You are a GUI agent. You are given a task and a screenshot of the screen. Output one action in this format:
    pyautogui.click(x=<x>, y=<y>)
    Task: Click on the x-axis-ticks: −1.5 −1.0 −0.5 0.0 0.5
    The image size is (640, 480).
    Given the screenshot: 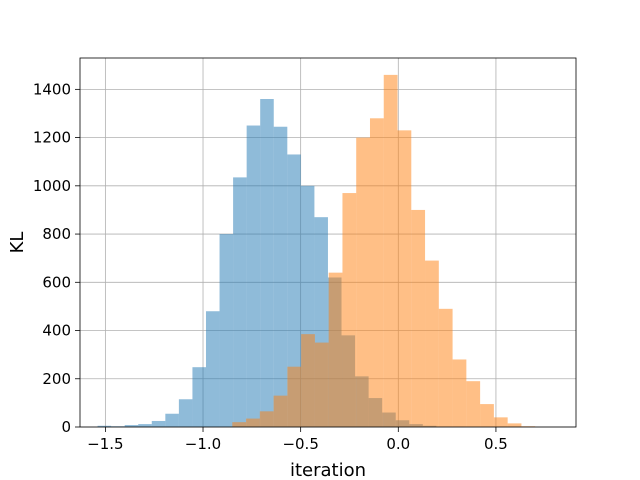 What is the action you would take?
    pyautogui.click(x=297, y=440)
    